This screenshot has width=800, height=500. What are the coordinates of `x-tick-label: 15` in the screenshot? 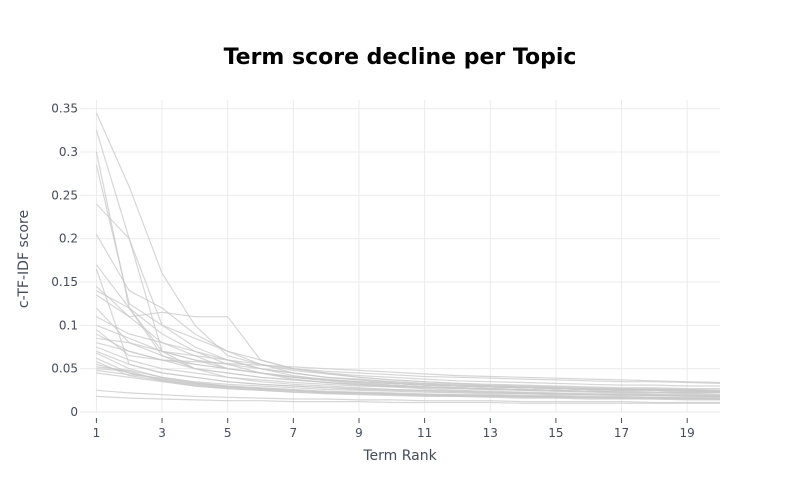 It's located at (555, 433).